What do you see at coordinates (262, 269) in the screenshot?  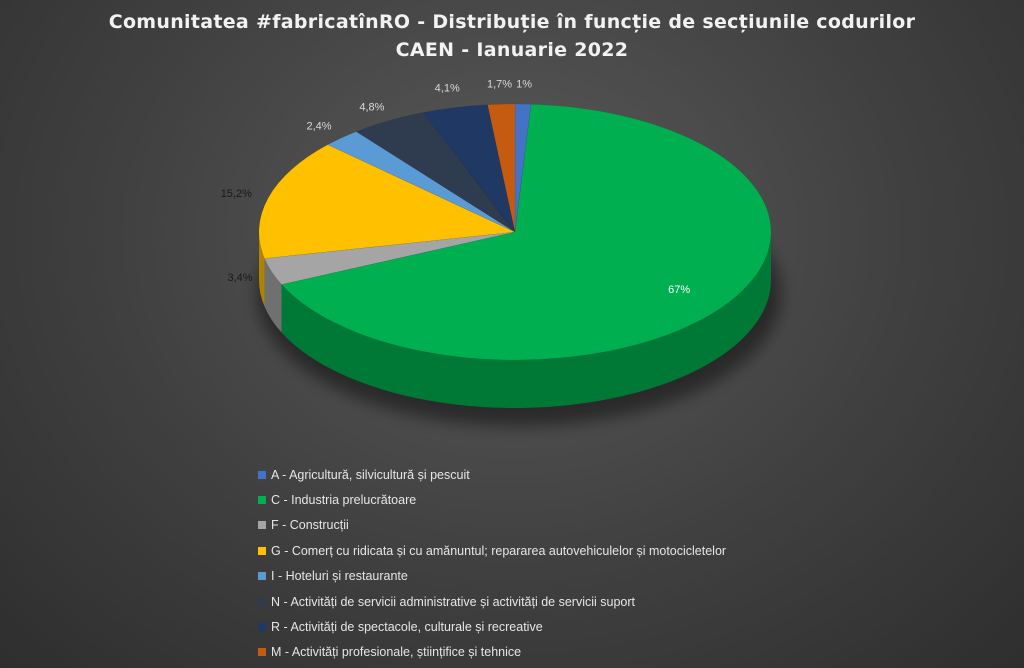 I see `pie-side-g` at bounding box center [262, 269].